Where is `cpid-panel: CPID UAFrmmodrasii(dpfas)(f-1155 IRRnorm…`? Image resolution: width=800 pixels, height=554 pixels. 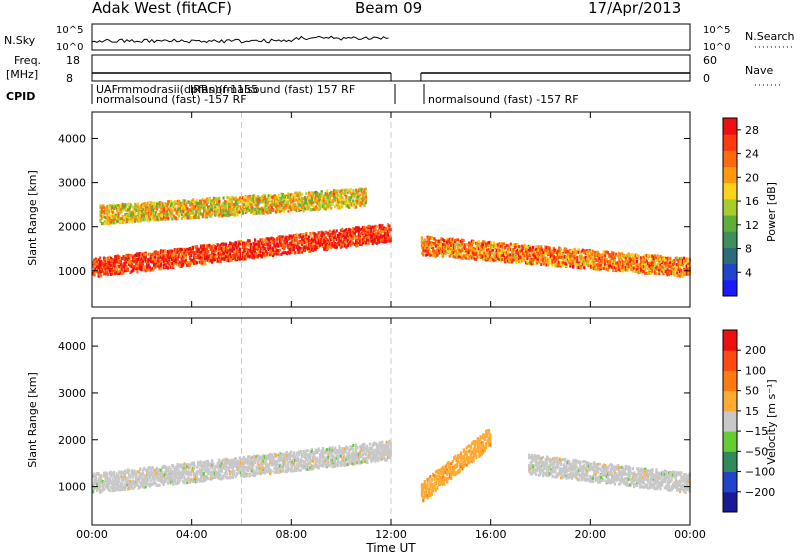
cpid-panel: CPID UAFrmmodrasii(dpfas)(f-1155 IRRnorm… is located at coordinates (292, 94).